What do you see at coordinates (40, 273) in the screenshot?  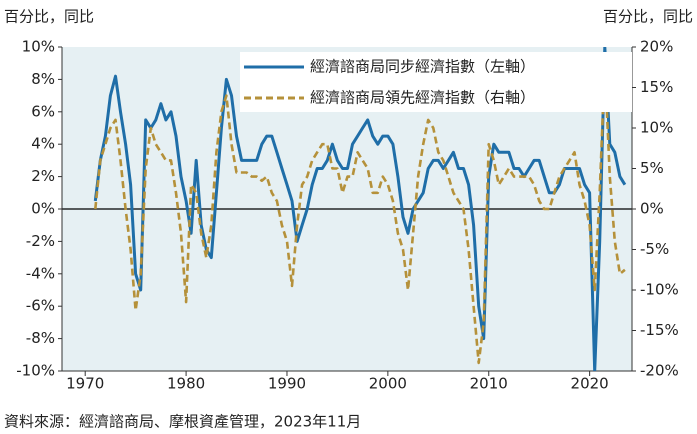 I see `y-tick-label: -4%` at bounding box center [40, 273].